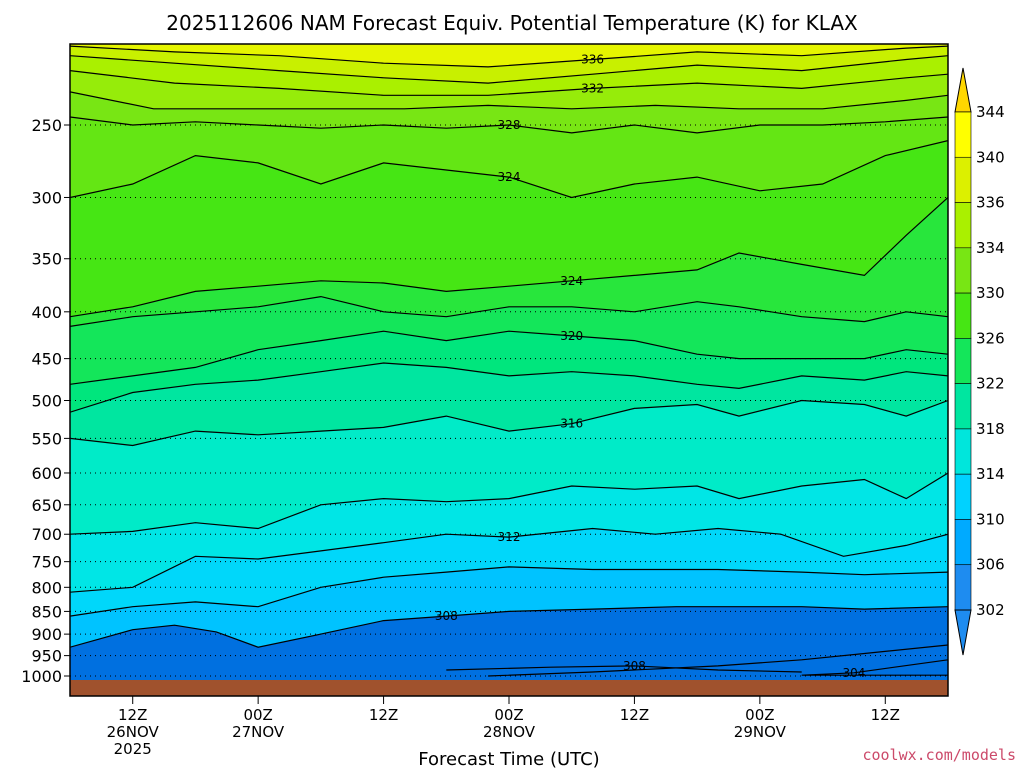 Image resolution: width=1024 pixels, height=768 pixels. What do you see at coordinates (508, 758) in the screenshot?
I see `x-axis-label: Forecast Time (UTC)` at bounding box center [508, 758].